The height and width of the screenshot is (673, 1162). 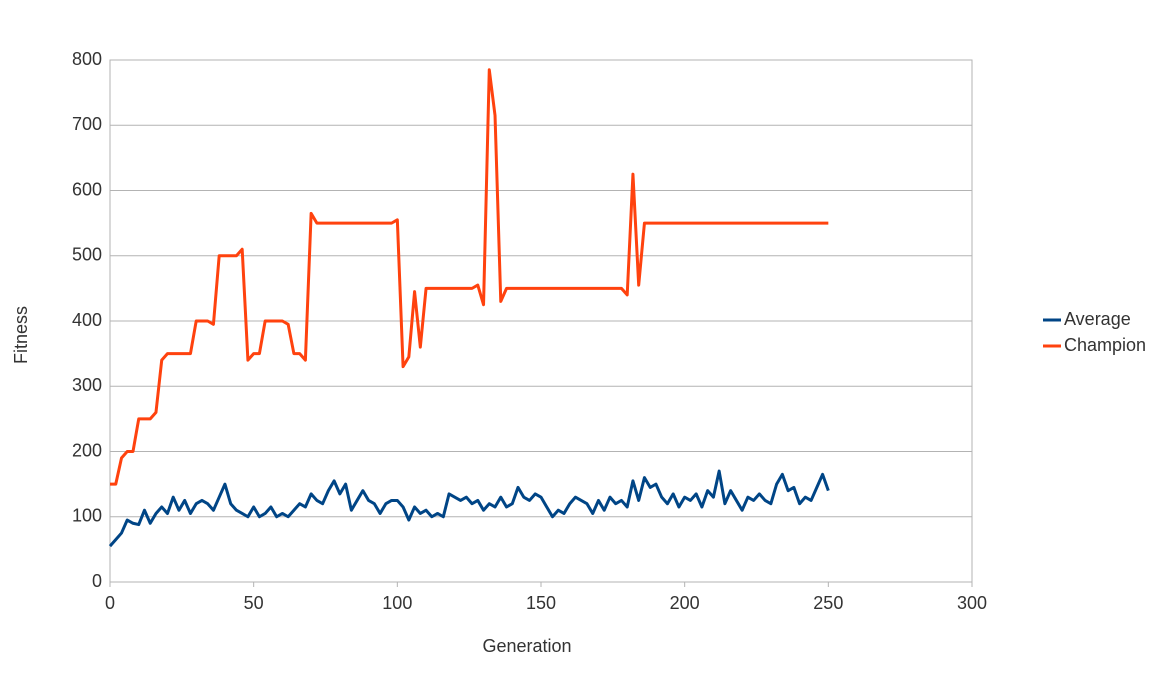 What do you see at coordinates (87, 189) in the screenshot?
I see `y-tick-label: 600` at bounding box center [87, 189].